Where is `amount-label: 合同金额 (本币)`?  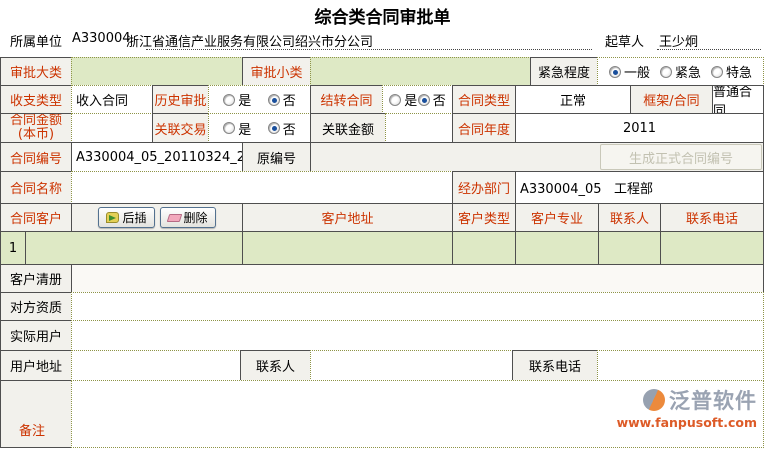
amount-label: 合同金额 (本币) is located at coordinates (36, 128).